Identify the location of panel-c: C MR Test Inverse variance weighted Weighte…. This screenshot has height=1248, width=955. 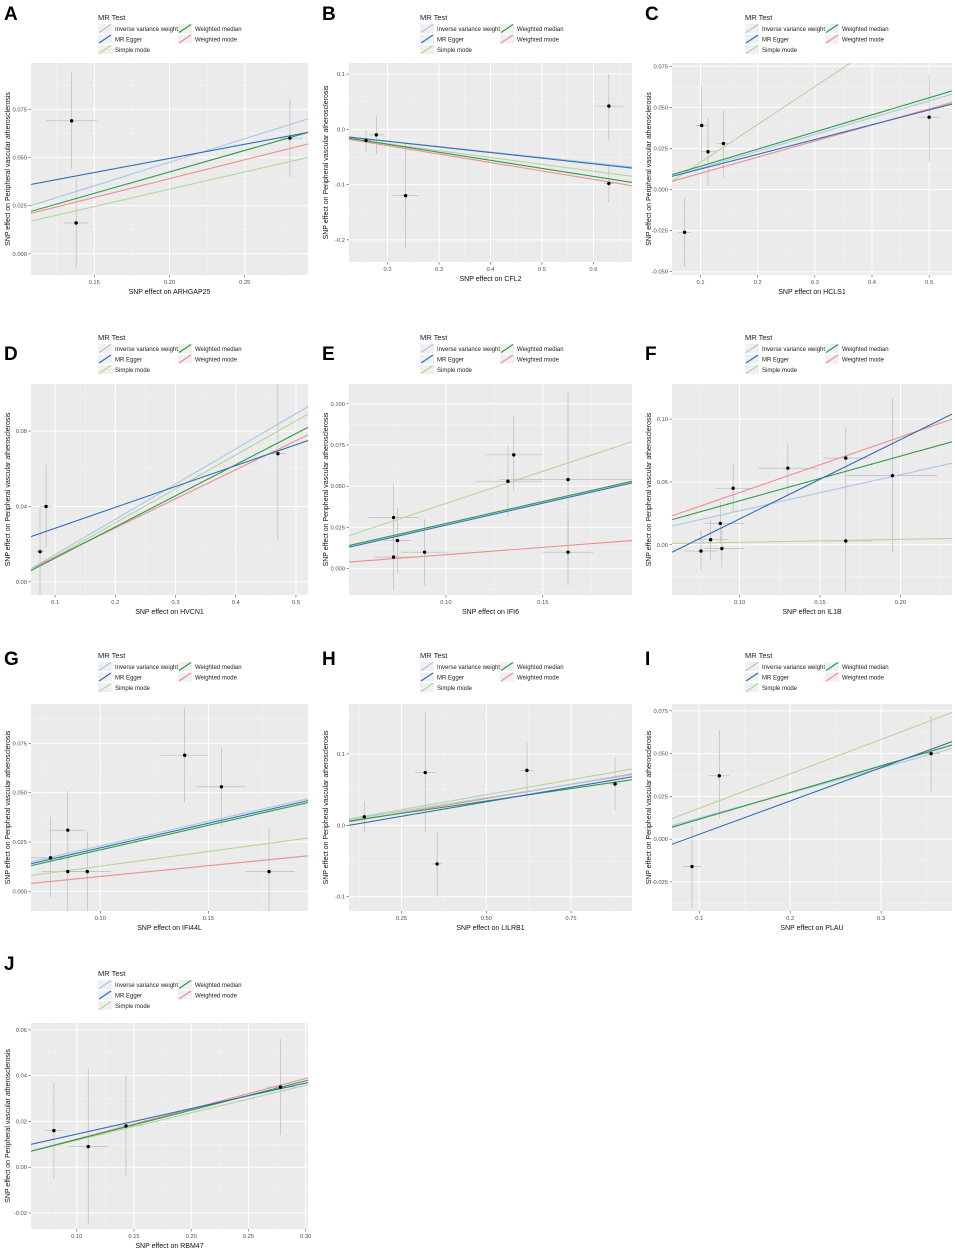
(798, 150).